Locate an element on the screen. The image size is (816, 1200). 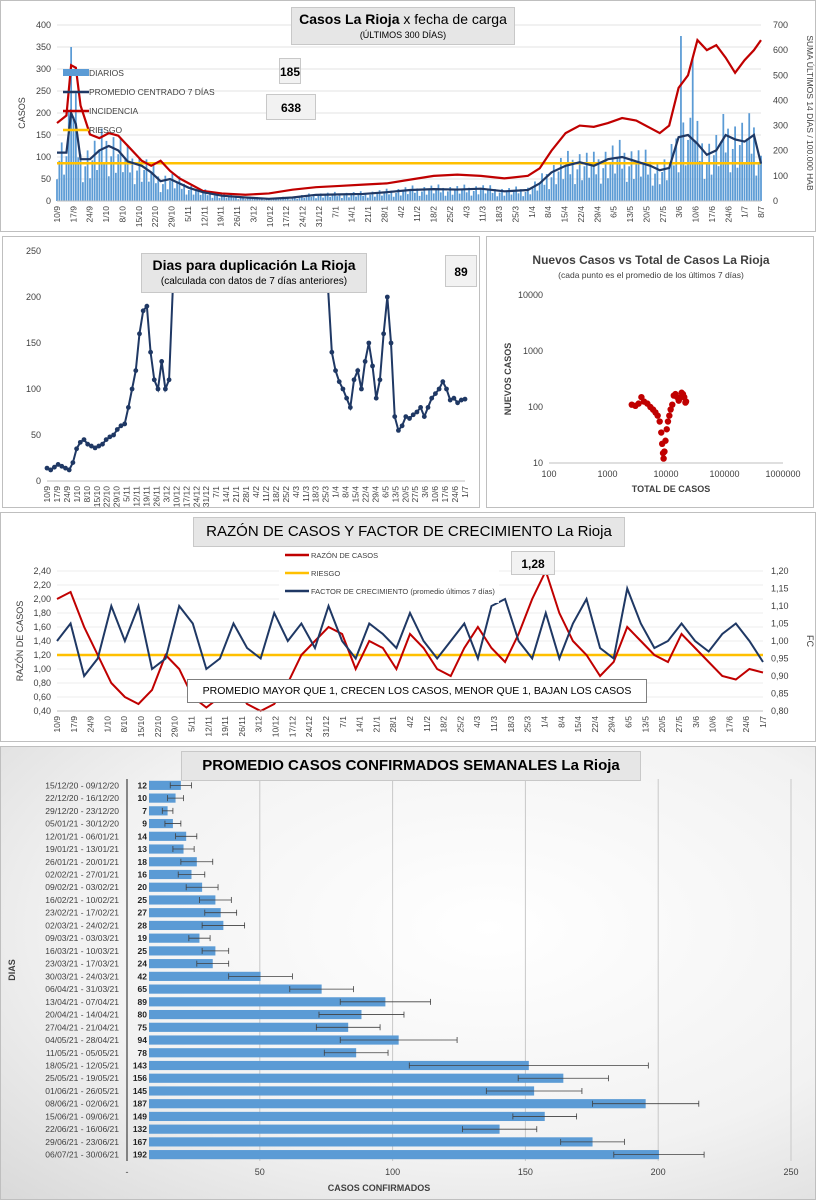
y2-tick-label: 700 is located at coordinates (780, 25).